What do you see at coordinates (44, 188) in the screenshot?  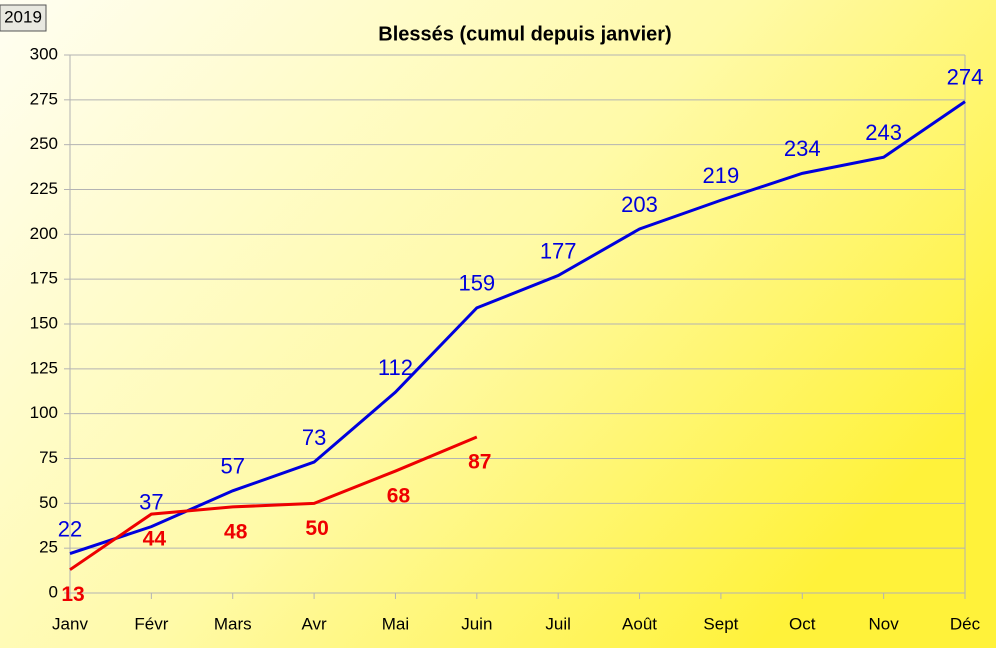 I see `y-tick-label: 225` at bounding box center [44, 188].